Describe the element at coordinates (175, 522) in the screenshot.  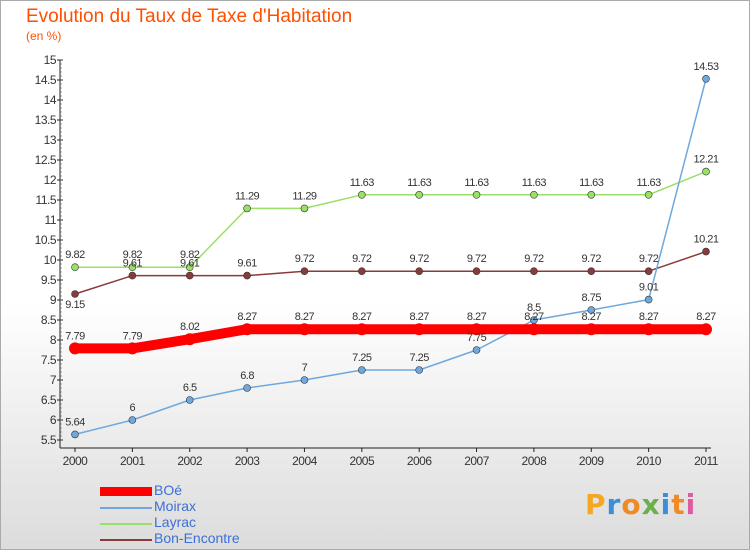
I see `legend-label-layrac: Layrac` at that location.